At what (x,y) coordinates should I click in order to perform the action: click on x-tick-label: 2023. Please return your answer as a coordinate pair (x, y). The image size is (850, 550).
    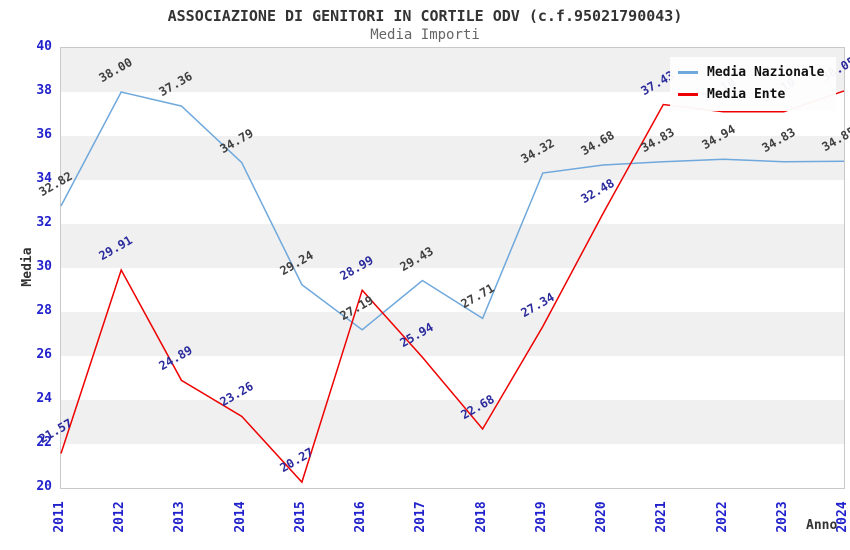
    Looking at the image, I should click on (782, 517).